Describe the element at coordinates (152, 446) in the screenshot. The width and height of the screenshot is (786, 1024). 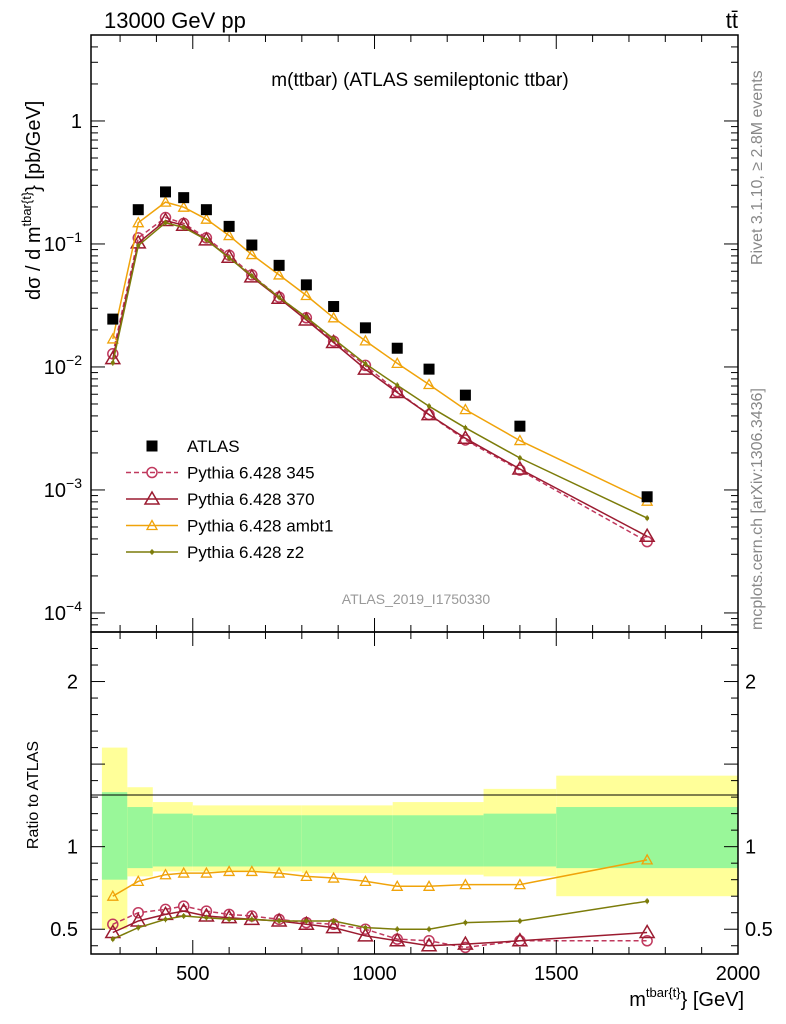
I see `legend-marker-atlas` at that location.